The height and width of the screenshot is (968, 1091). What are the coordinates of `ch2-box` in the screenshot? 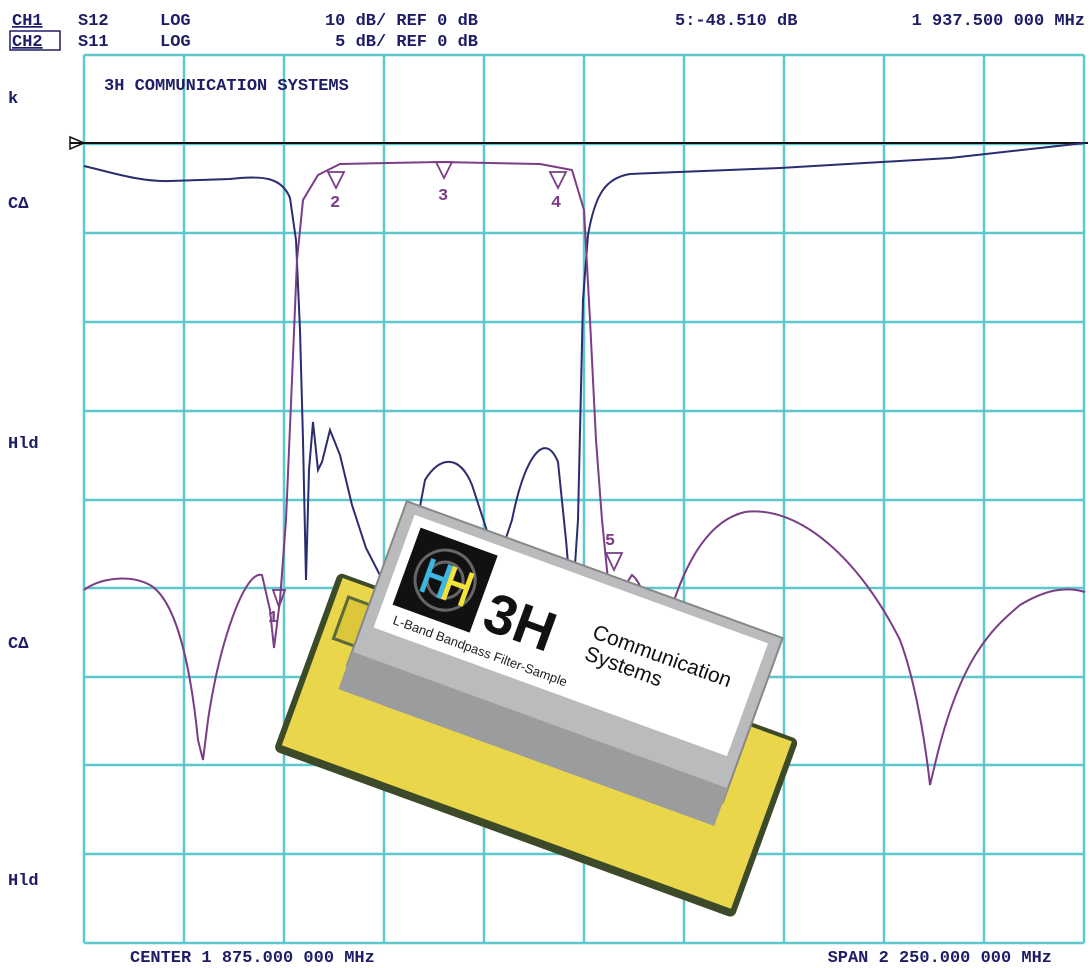 It's located at (35, 40).